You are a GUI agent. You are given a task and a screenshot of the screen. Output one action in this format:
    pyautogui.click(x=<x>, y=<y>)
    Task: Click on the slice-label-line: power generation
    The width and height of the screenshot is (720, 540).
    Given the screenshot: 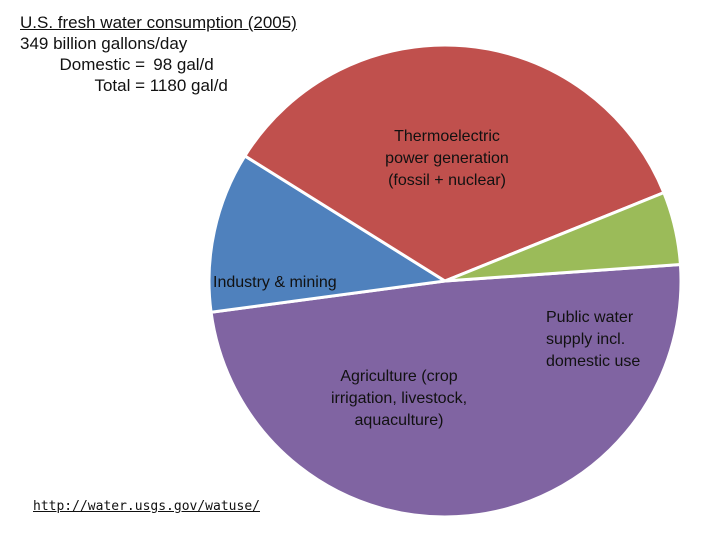 What is the action you would take?
    pyautogui.click(x=447, y=158)
    